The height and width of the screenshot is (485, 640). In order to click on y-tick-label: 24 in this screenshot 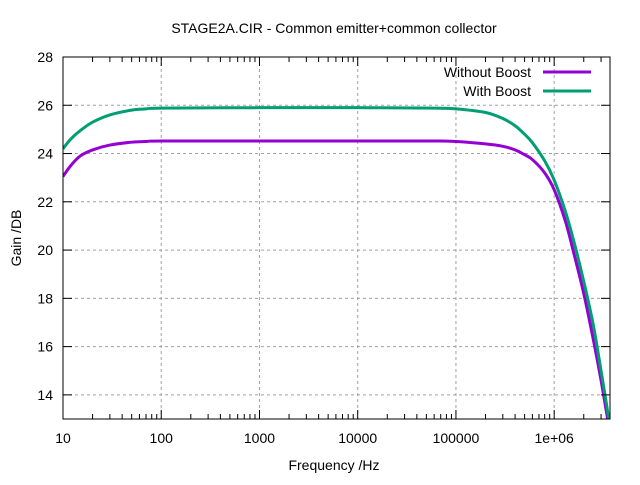, I will do `click(45, 154)`.